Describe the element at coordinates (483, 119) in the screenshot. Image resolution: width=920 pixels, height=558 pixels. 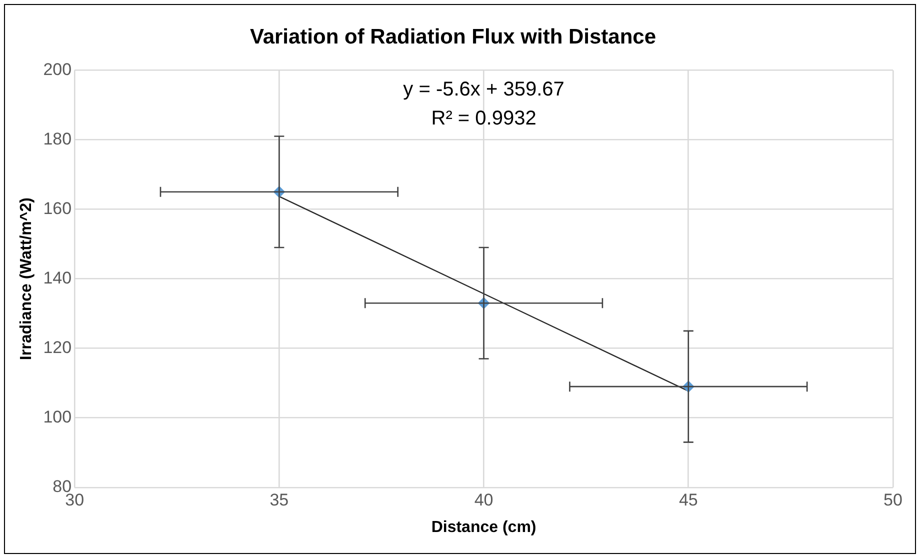
I see `annotation: R² = 0.9932` at that location.